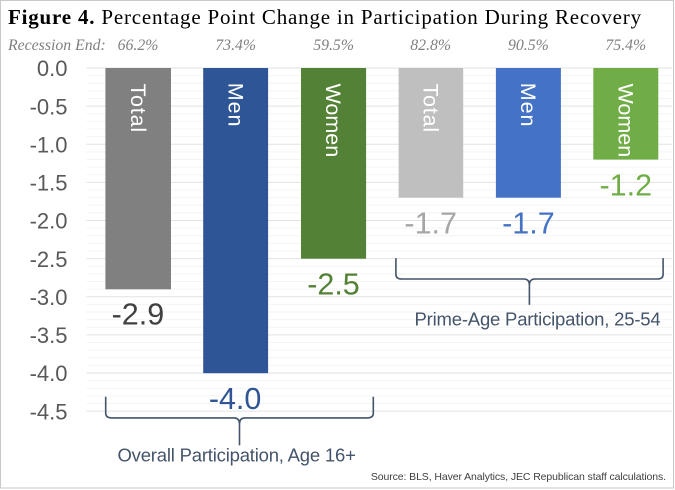 This screenshot has height=490, width=675. Describe the element at coordinates (528, 45) in the screenshot. I see `svg-text: 90.5%` at that location.